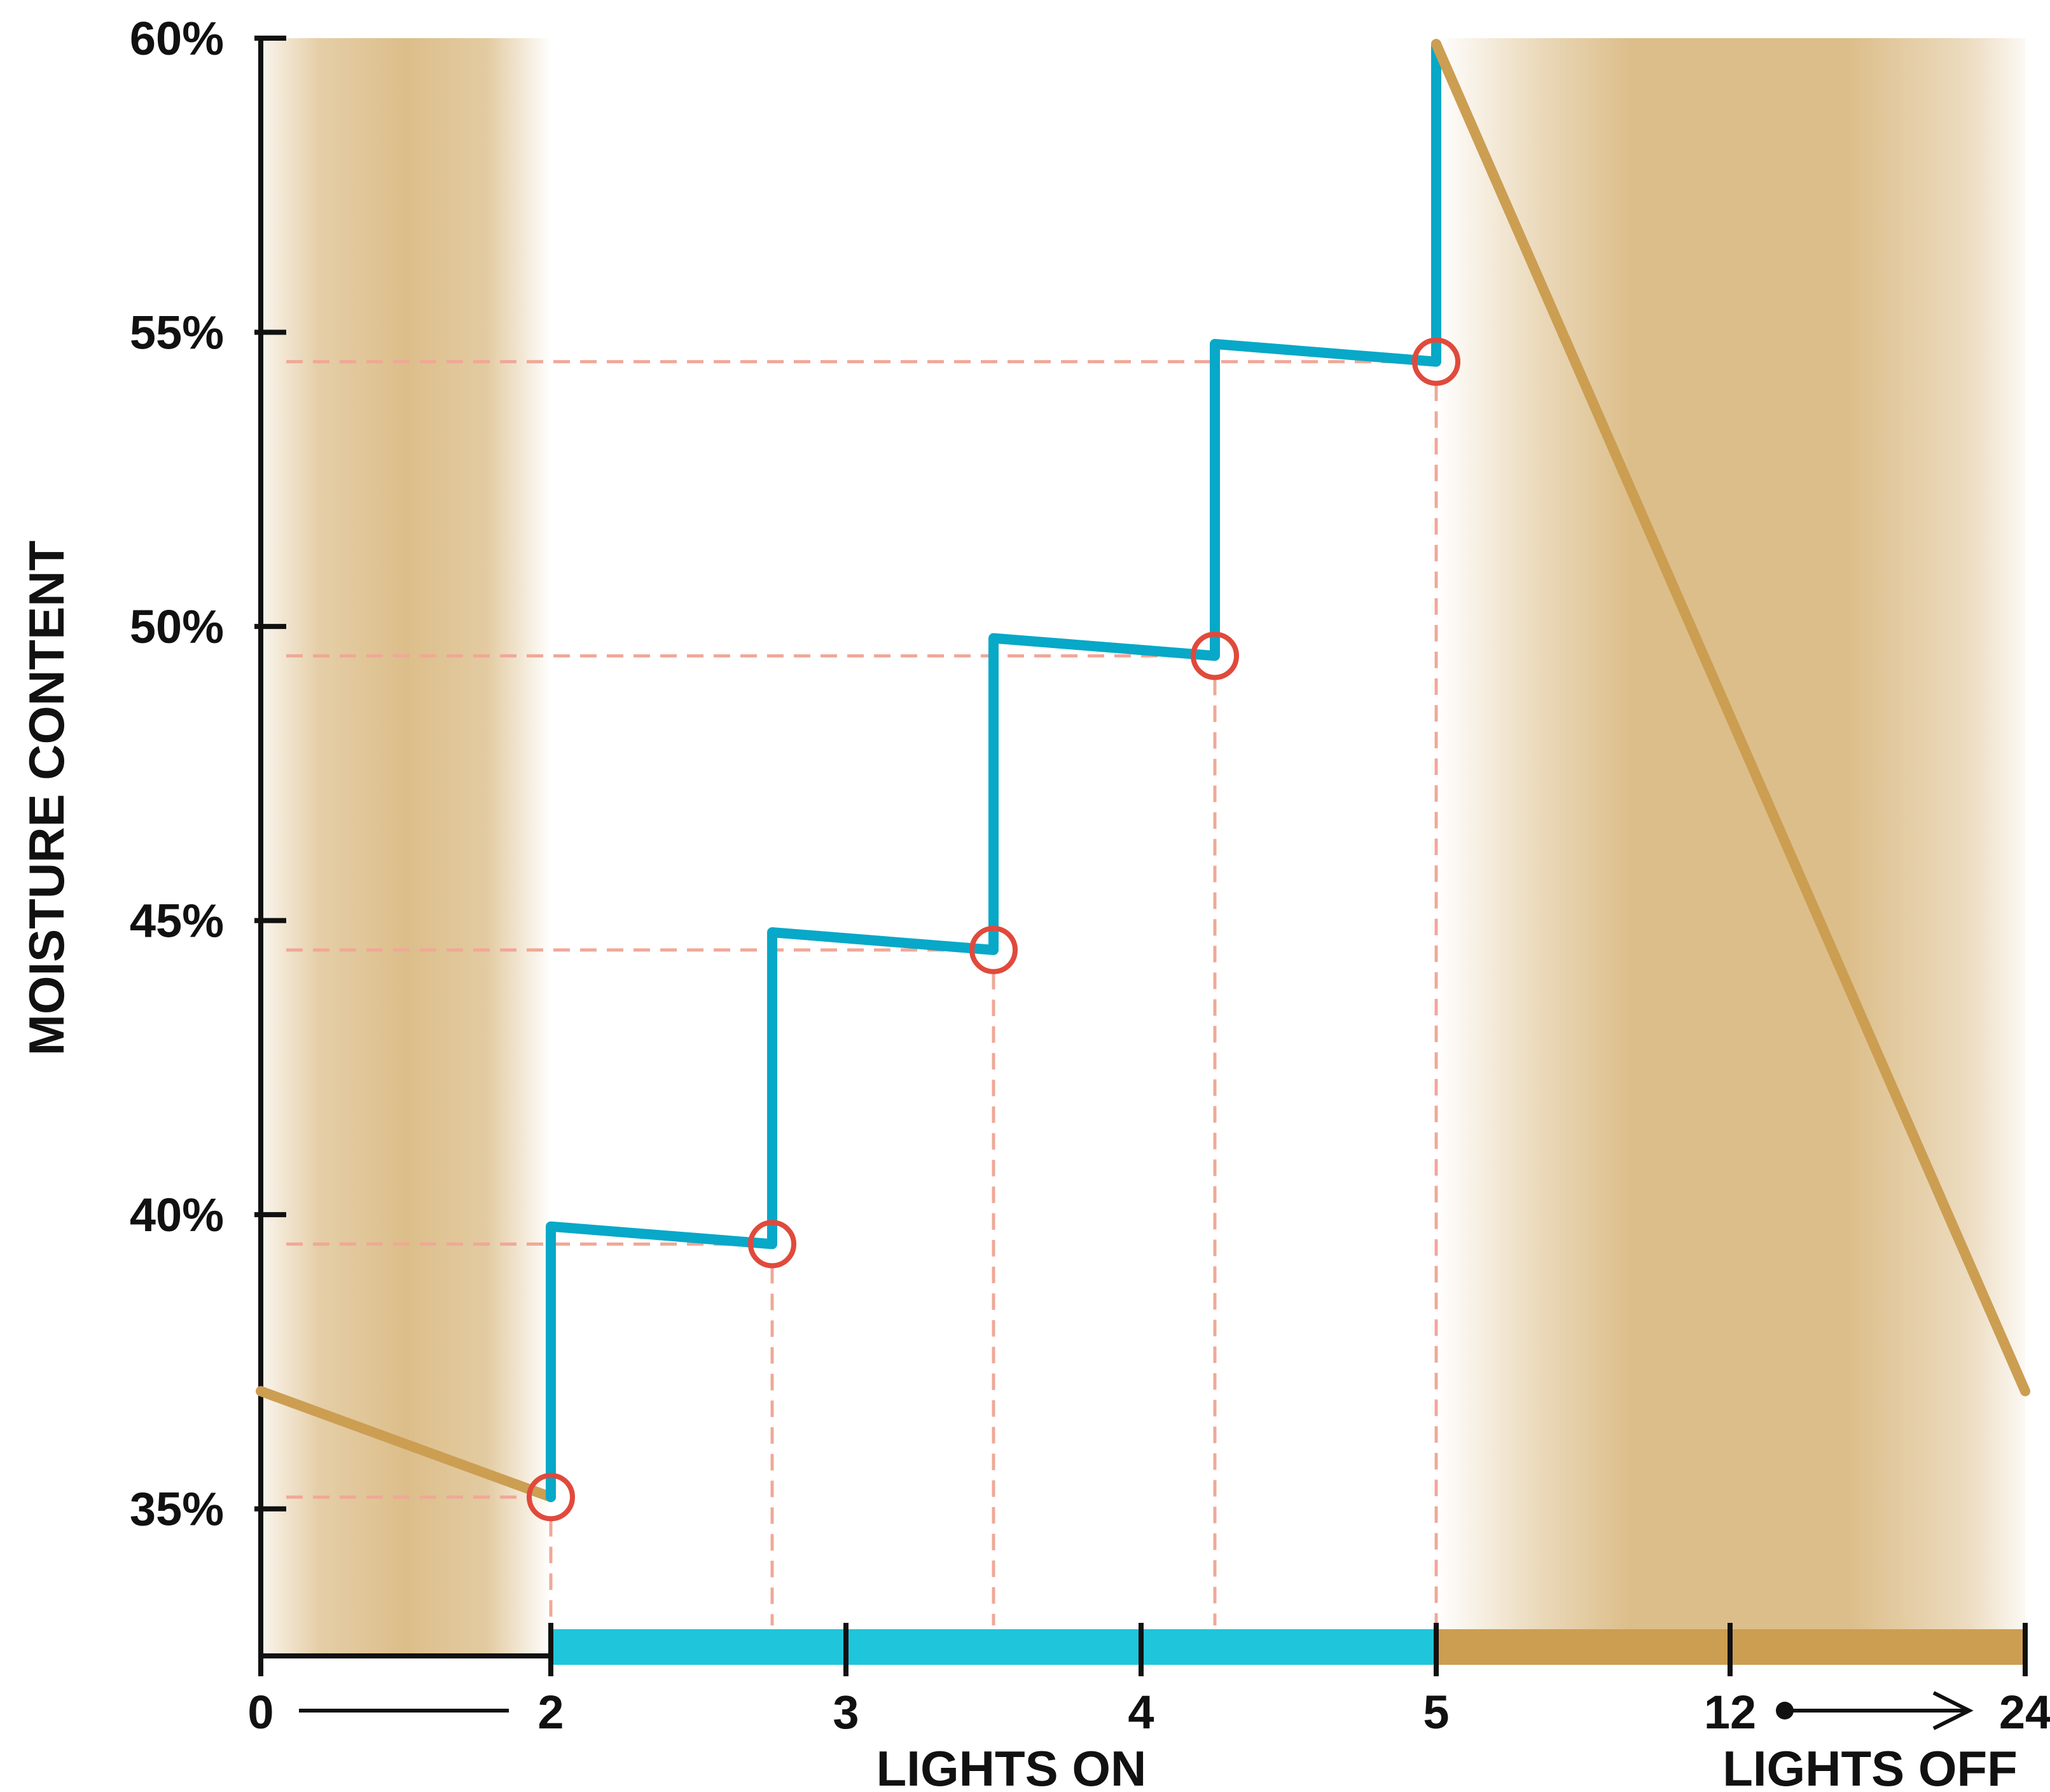 The image size is (2050, 1792). What do you see at coordinates (177, 1509) in the screenshot?
I see `y-tick-label: 35%` at bounding box center [177, 1509].